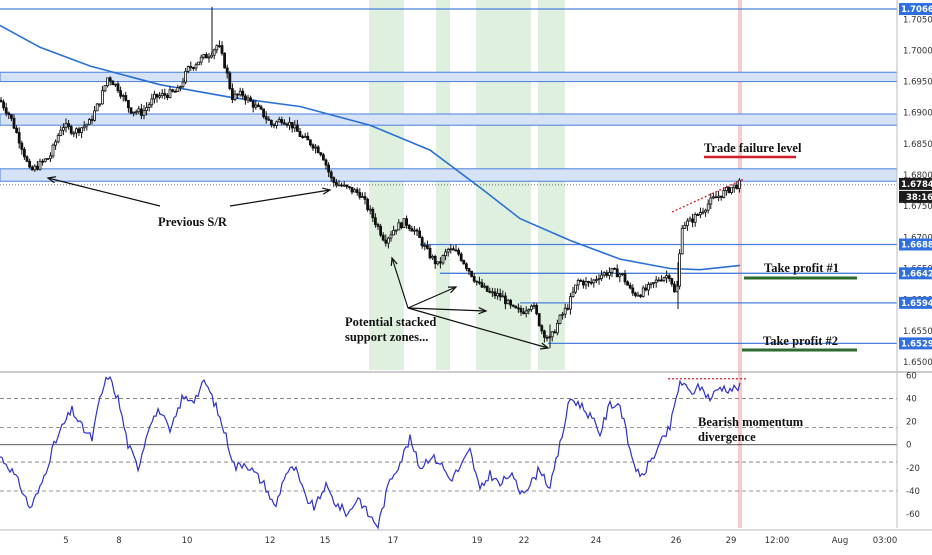  Describe the element at coordinates (885, 541) in the screenshot. I see `time-tick-label: 03:00` at that location.